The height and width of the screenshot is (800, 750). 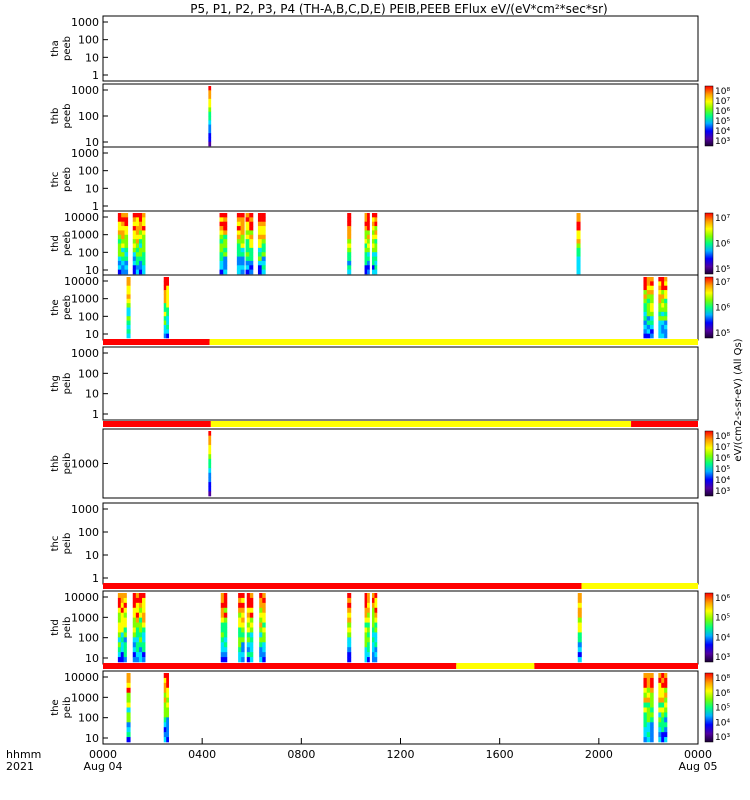 What do you see at coordinates (664, 424) in the screenshot?
I see `quality-segment` at bounding box center [664, 424].